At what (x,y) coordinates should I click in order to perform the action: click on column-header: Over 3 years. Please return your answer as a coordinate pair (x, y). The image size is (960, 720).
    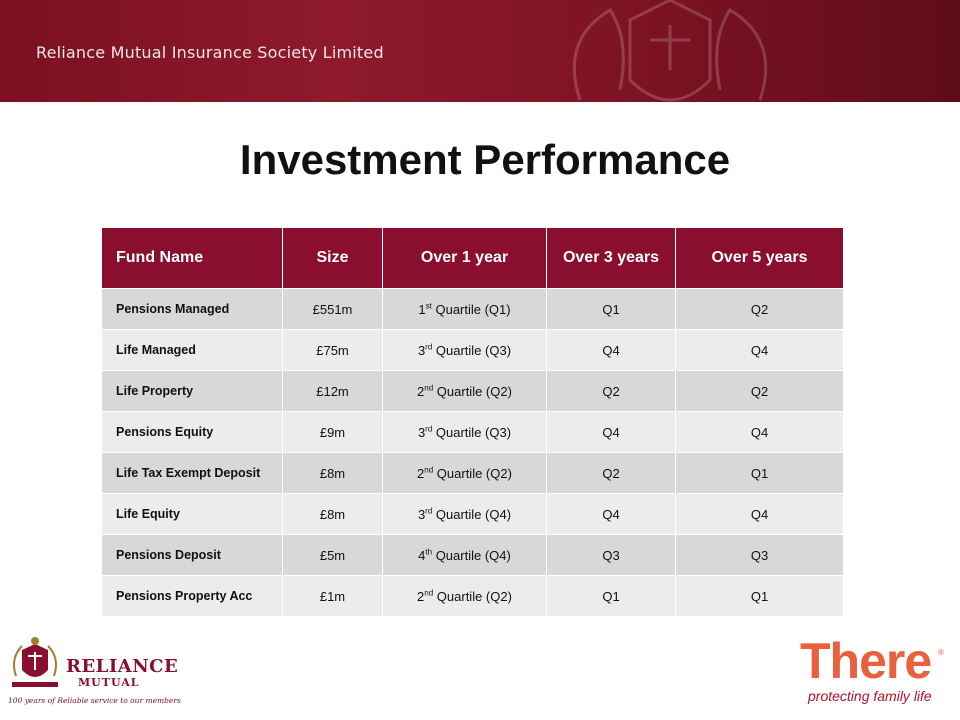
    Looking at the image, I should click on (611, 258).